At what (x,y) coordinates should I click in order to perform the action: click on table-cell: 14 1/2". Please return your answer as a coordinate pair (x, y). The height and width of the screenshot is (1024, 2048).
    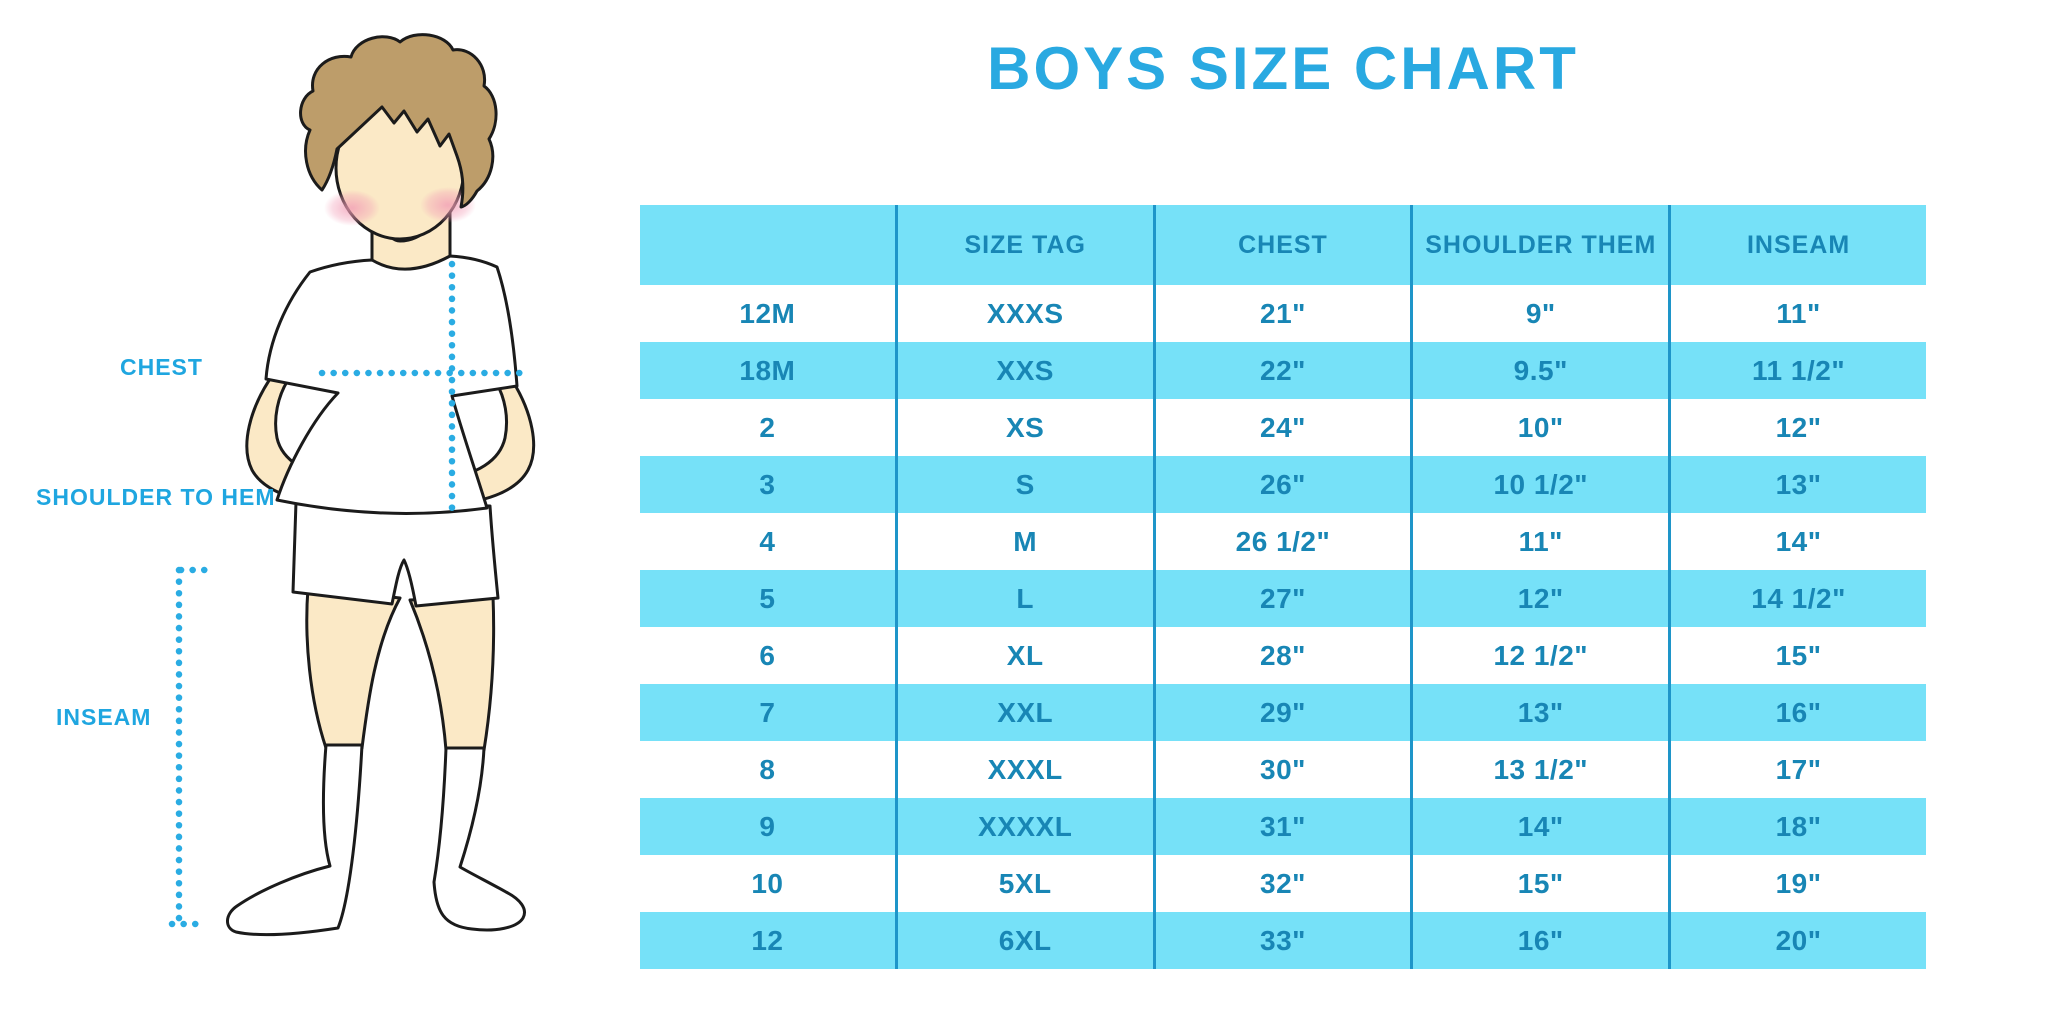
    Looking at the image, I should click on (1797, 598).